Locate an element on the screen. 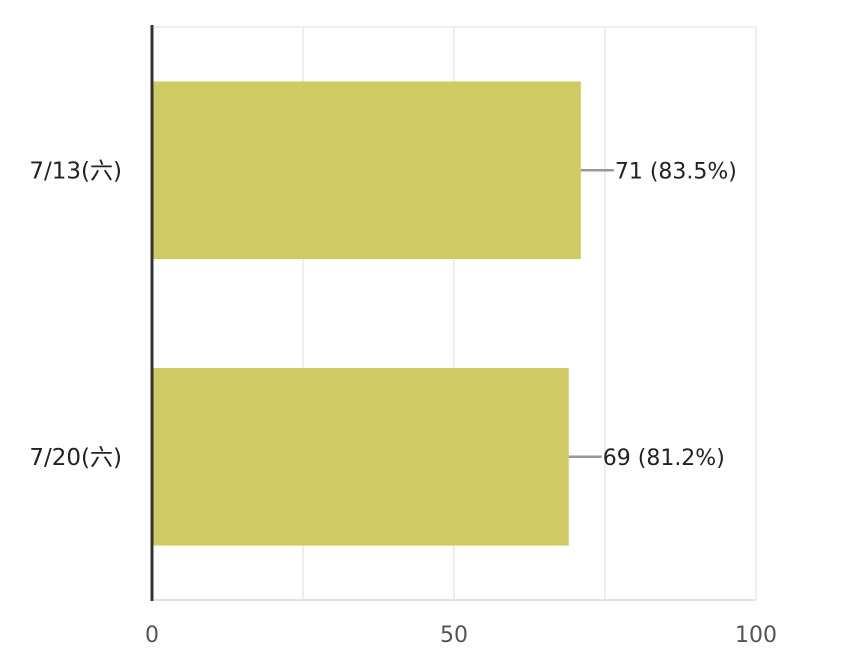 The image size is (850, 670). x-tick-label: 100 is located at coordinates (756, 635).